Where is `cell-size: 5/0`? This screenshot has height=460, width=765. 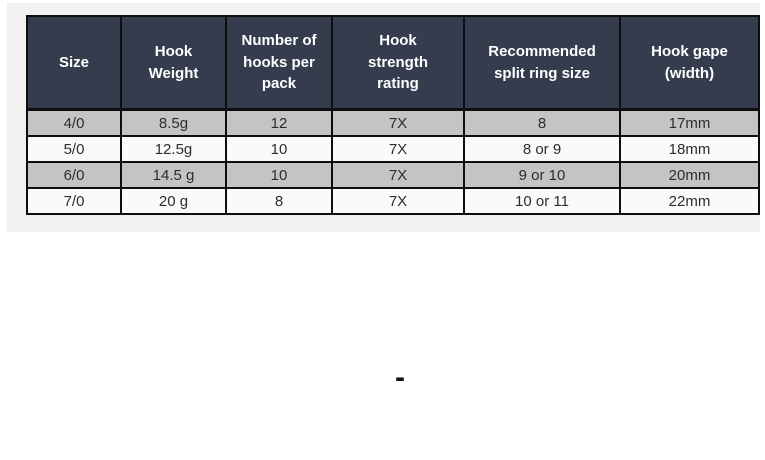
cell-size: 5/0 is located at coordinates (74, 149).